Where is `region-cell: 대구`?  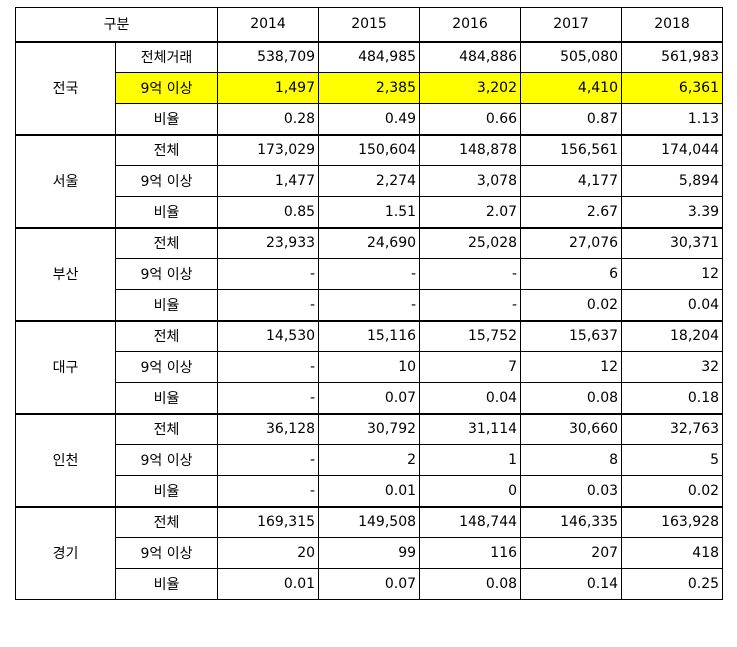 region-cell: 대구 is located at coordinates (65, 366).